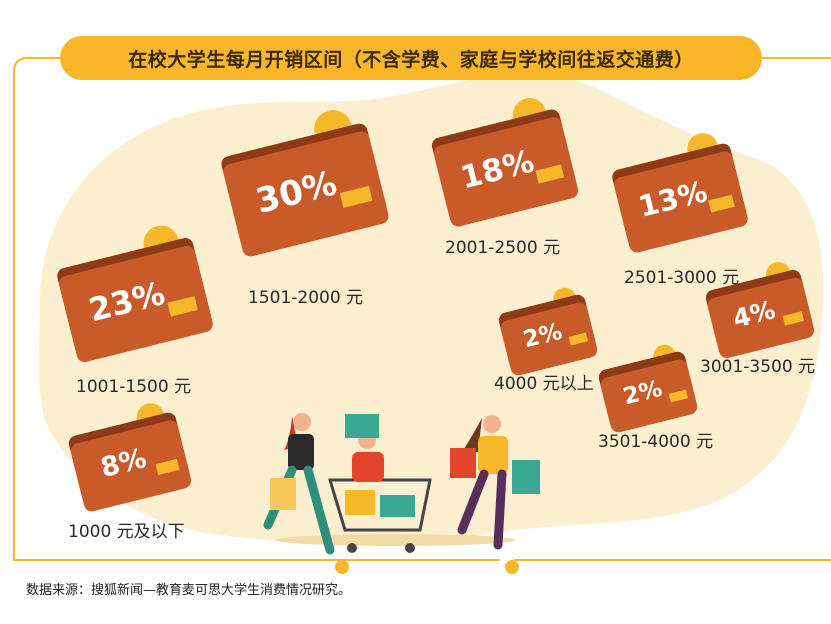 The image size is (831, 624). I want to click on wallet-mark: 13%, so click(680, 193).